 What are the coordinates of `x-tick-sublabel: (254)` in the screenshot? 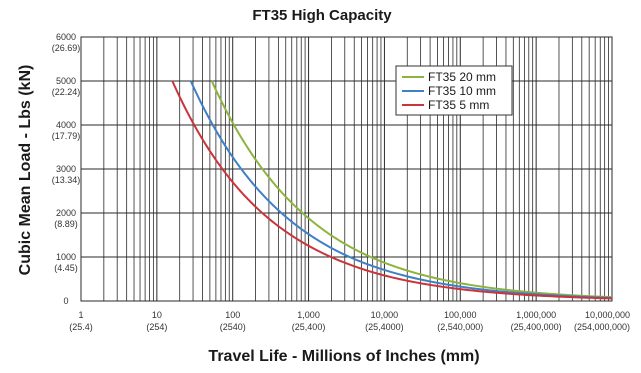 It's located at (156, 327).